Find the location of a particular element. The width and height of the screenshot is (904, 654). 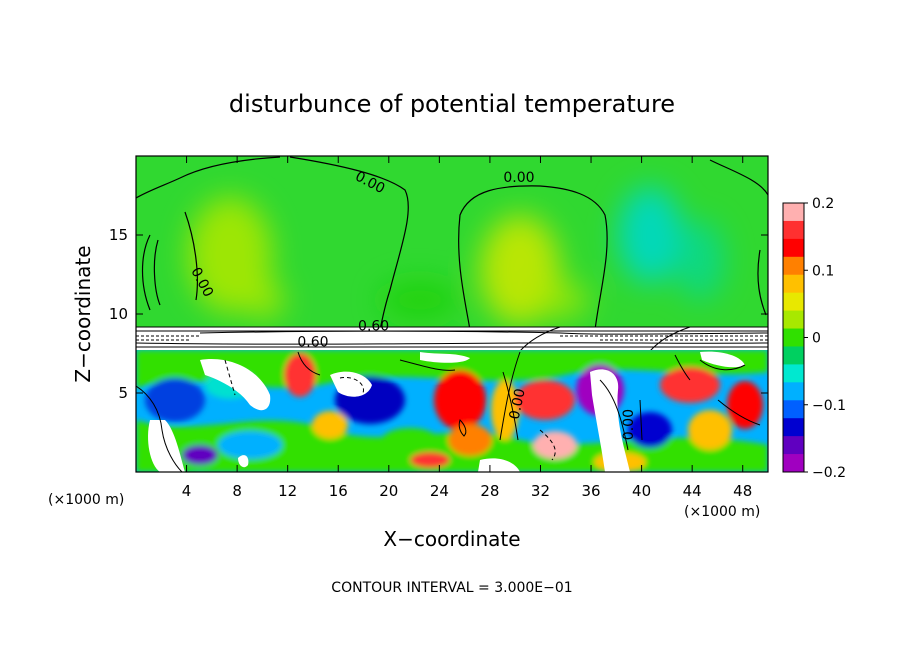

y-axis-label: Z−coordinate is located at coordinates (83, 313).